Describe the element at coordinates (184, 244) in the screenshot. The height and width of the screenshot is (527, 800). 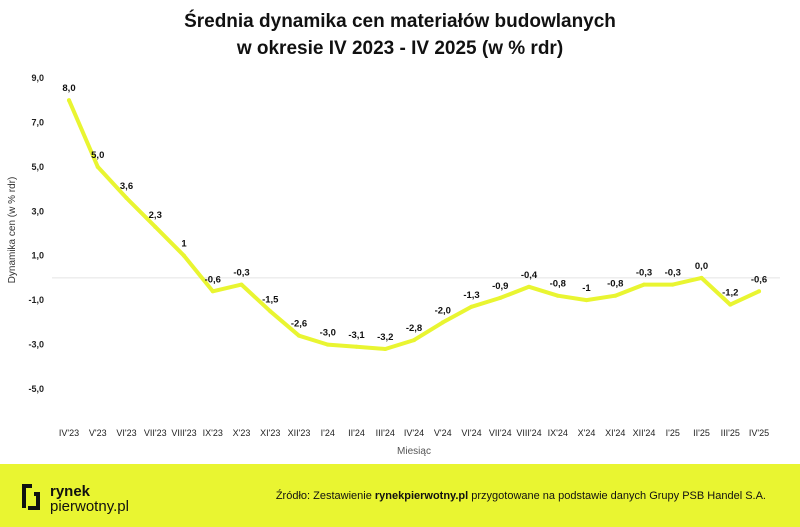
I see `data-label: 1` at that location.